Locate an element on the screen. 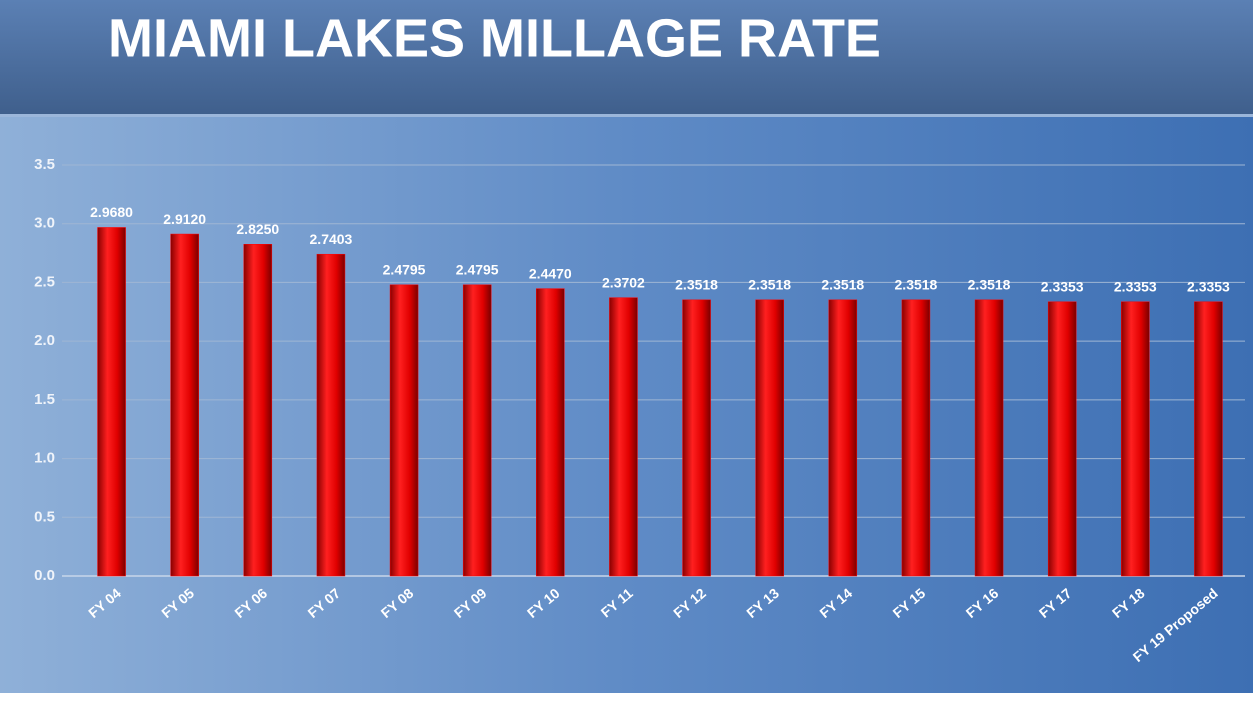  banner-edge is located at coordinates (626, 115).